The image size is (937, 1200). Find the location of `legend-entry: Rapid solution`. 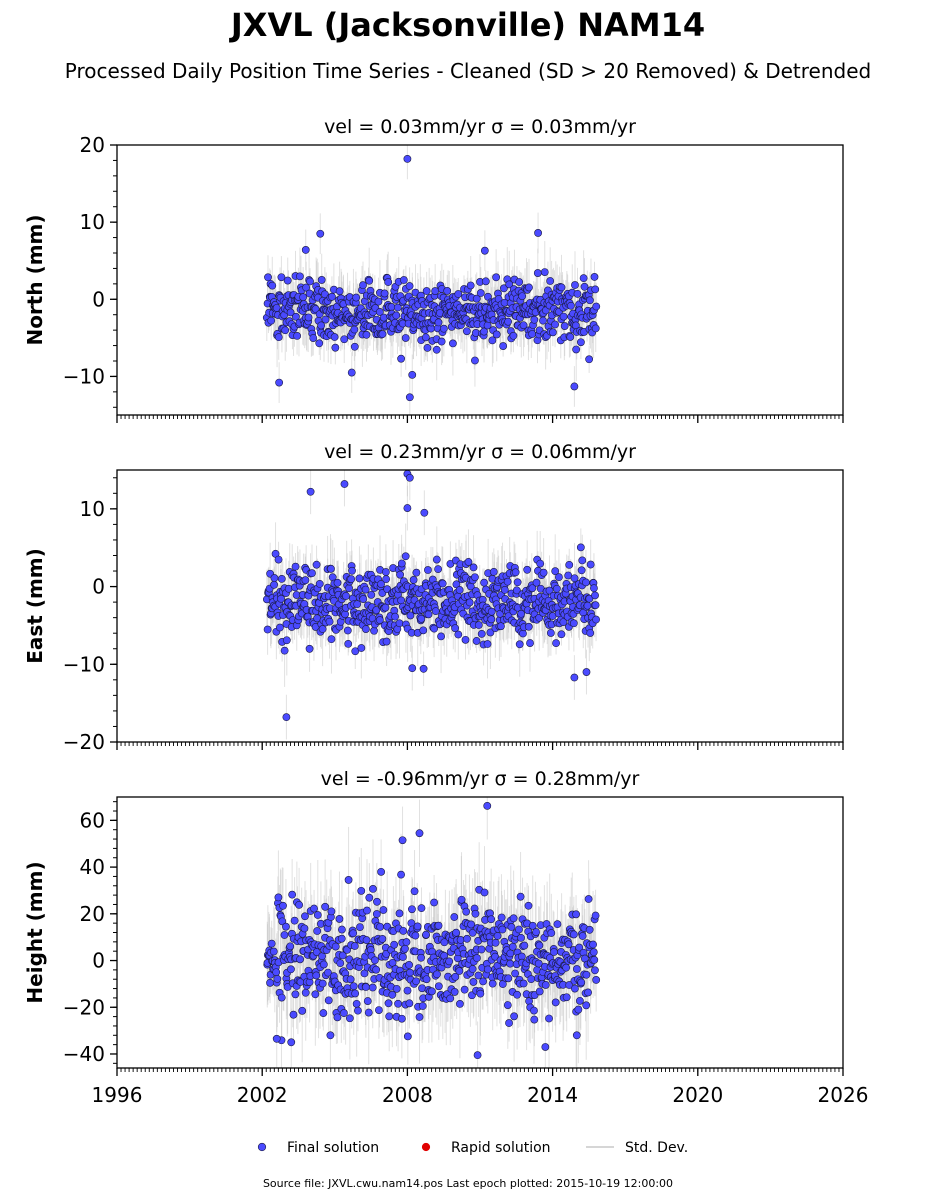

legend-entry: Rapid solution is located at coordinates (486, 1148).